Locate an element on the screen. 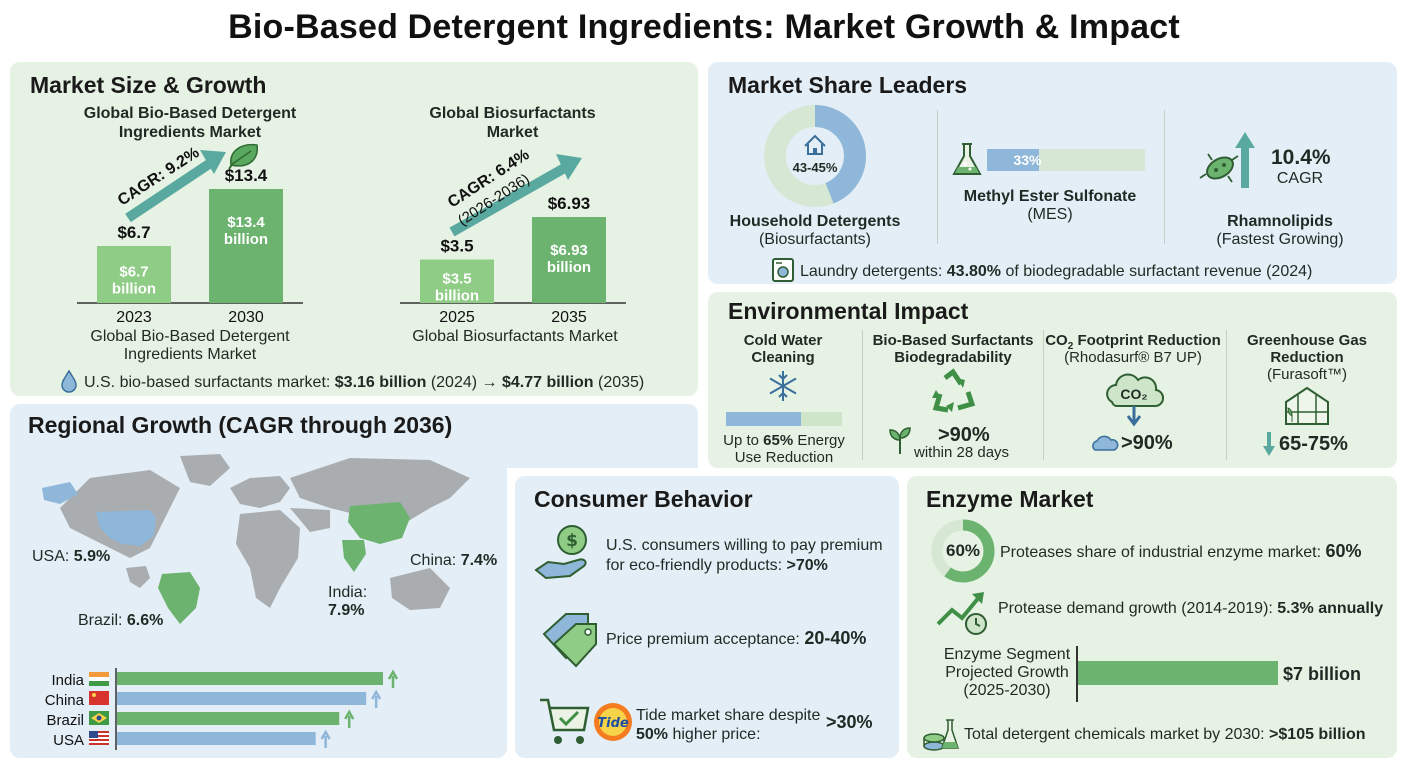 The image size is (1408, 768). down-arrow-icon is located at coordinates (1269, 444).